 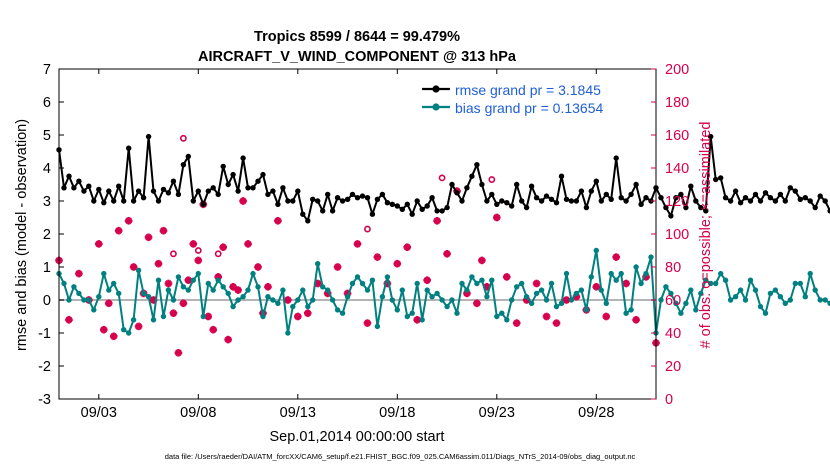 What do you see at coordinates (44, 400) in the screenshot?
I see `y-tick-label: -3` at bounding box center [44, 400].